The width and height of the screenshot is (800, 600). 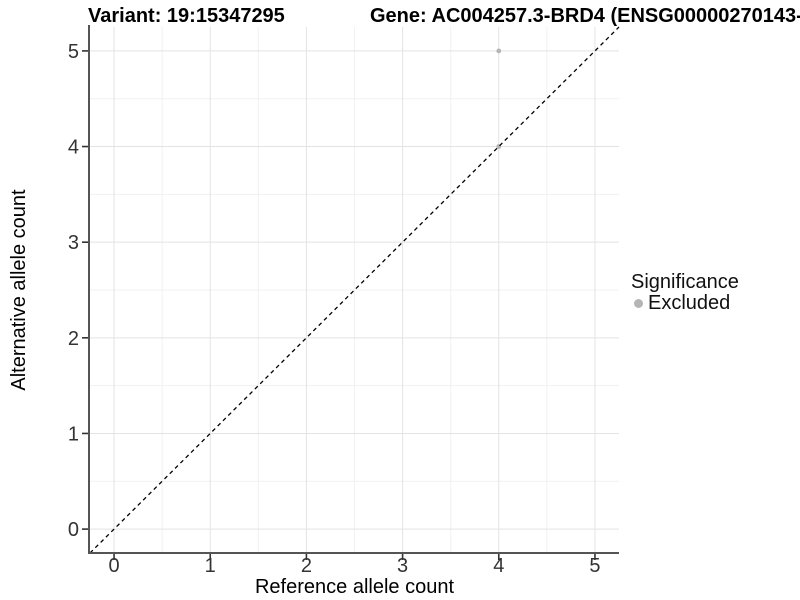 I want to click on data-point, so click(x=499, y=51).